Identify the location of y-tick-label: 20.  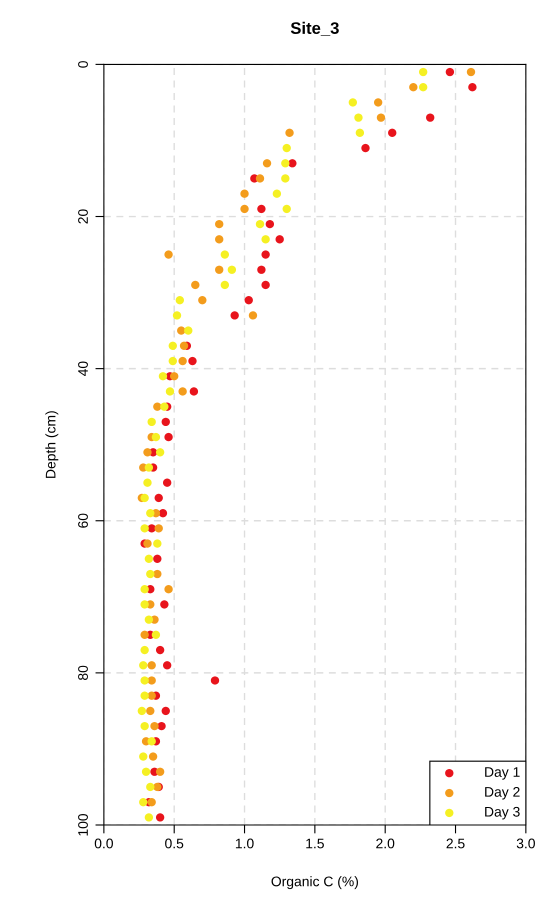
(83, 216).